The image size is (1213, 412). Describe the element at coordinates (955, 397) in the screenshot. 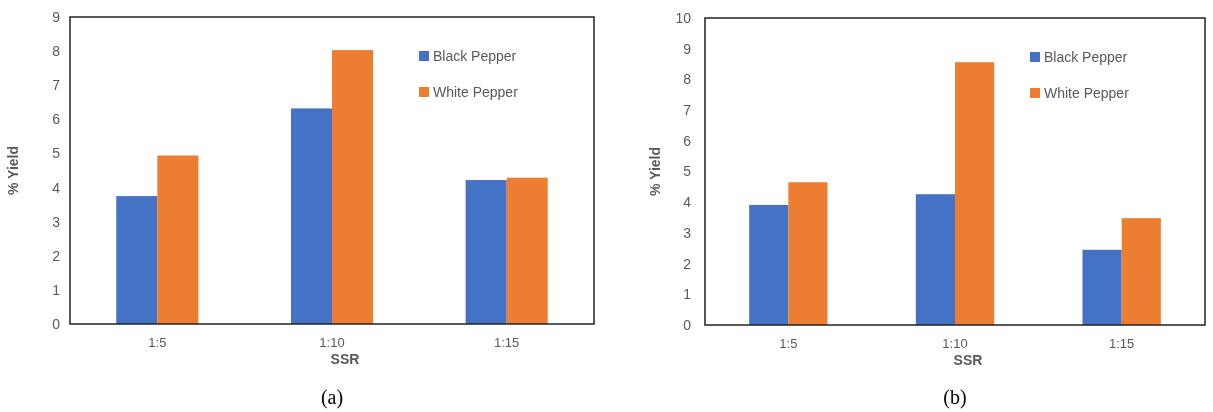

I see `text: (b)` at that location.